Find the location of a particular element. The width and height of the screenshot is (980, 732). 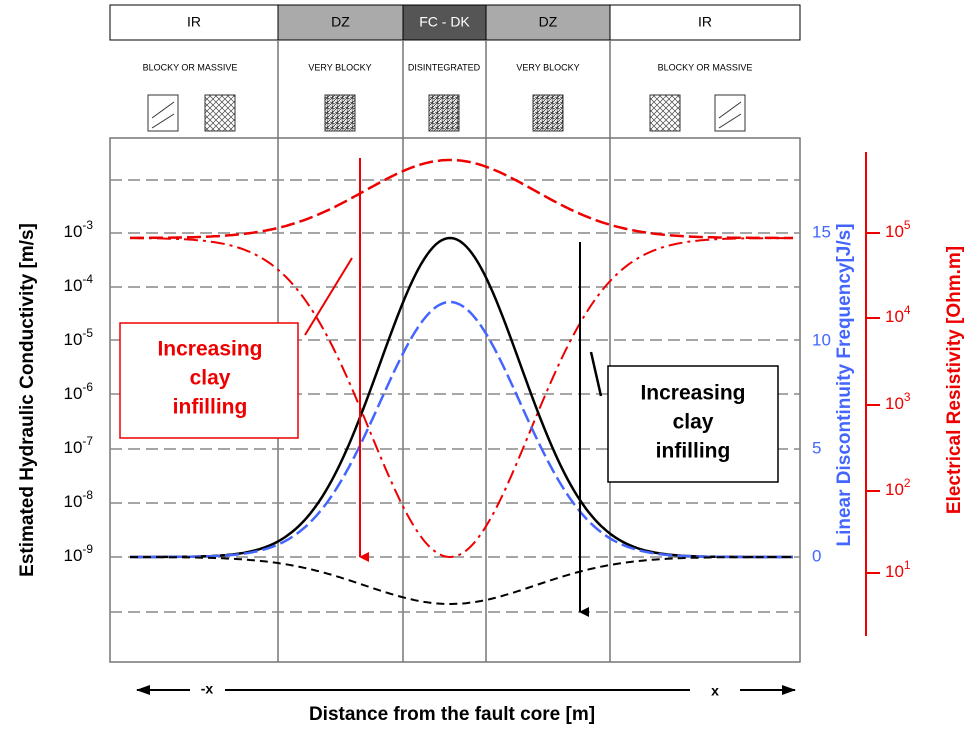

tick-exp: 5 is located at coordinates (907, 225).